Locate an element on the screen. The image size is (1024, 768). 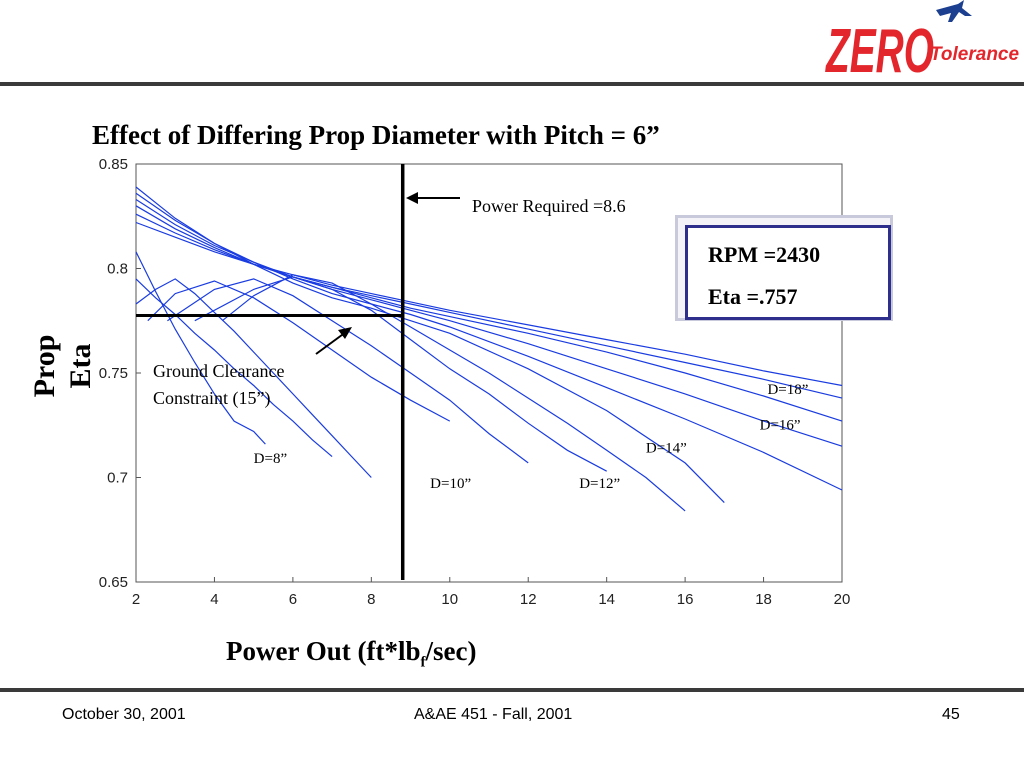
y-tick-label: 0.8 is located at coordinates (117, 269).